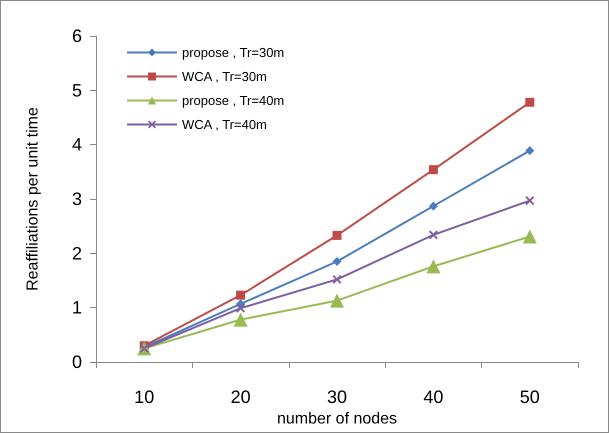 This screenshot has width=609, height=433. Describe the element at coordinates (77, 90) in the screenshot. I see `y-tick-label: 5` at that location.